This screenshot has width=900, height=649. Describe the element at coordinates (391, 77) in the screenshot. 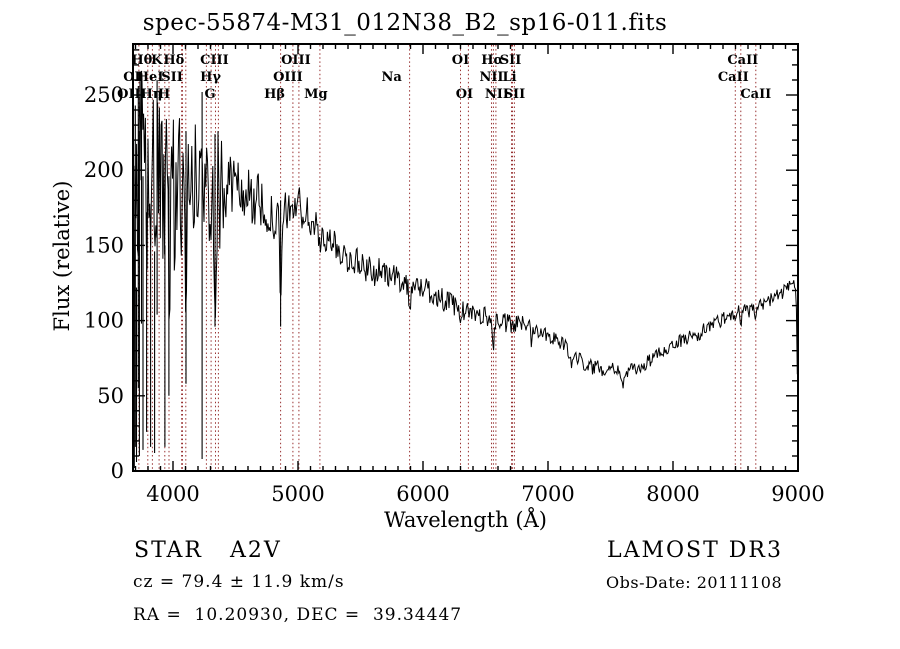

I see `spectral-line-label: Na` at that location.